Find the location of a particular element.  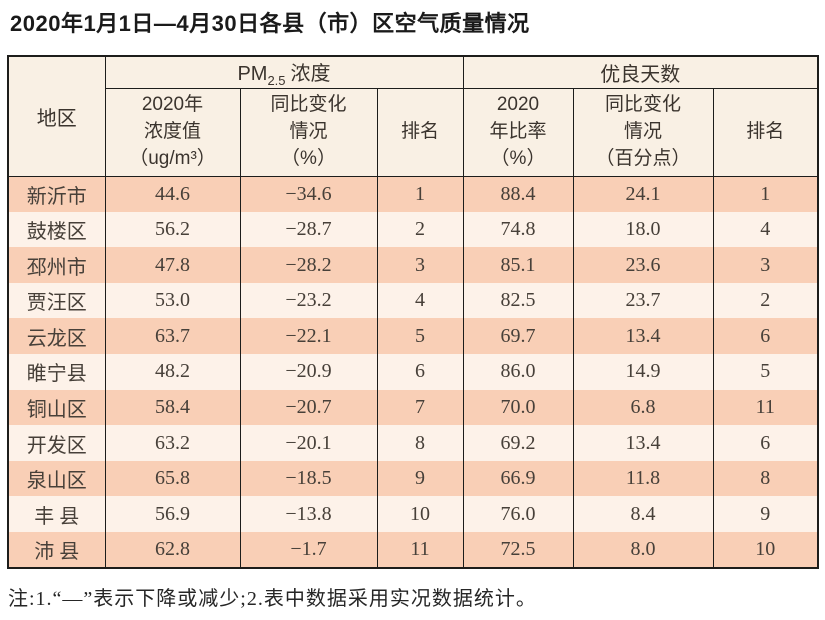

table-row: 邳州市 47.8 −28.2 3 85.1 23.6 3 is located at coordinates (413, 265).